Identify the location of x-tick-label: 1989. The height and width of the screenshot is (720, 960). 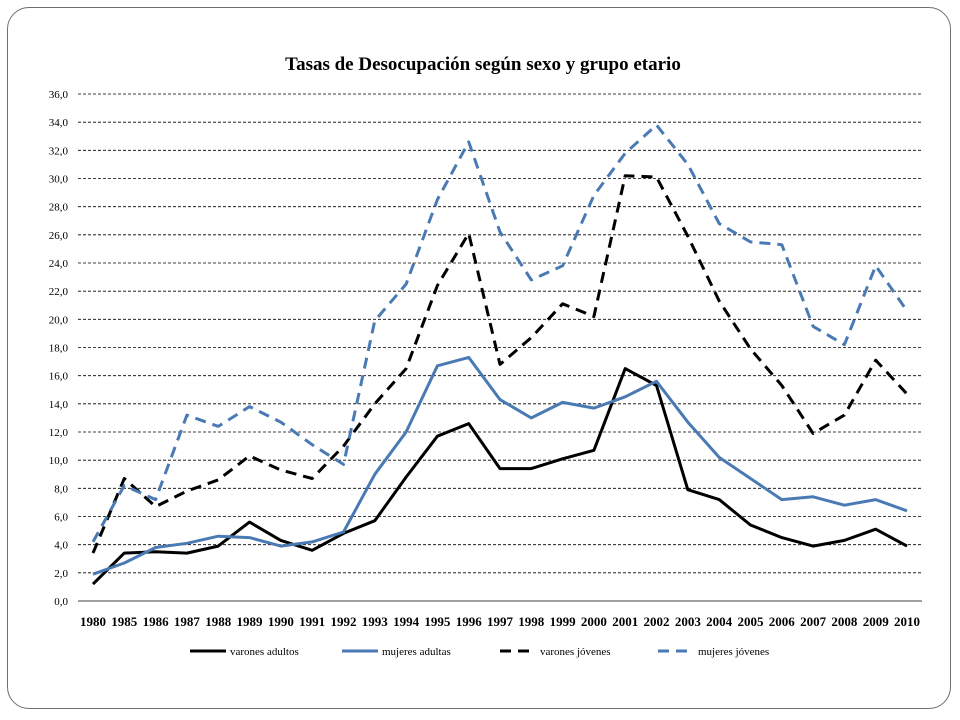
(250, 621).